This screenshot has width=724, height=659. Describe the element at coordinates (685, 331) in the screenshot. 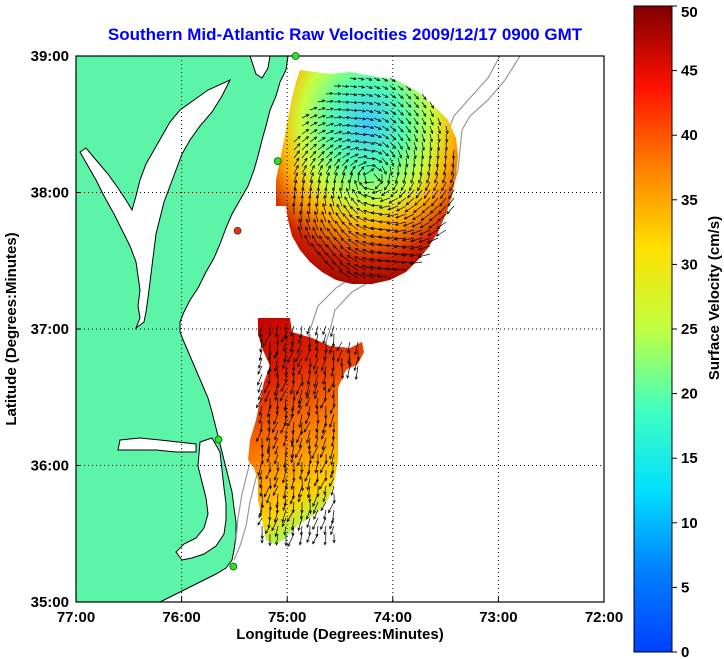

I see `colorbar-ticks: 0 5 10 15 20 25 30 35 40 45 50` at that location.